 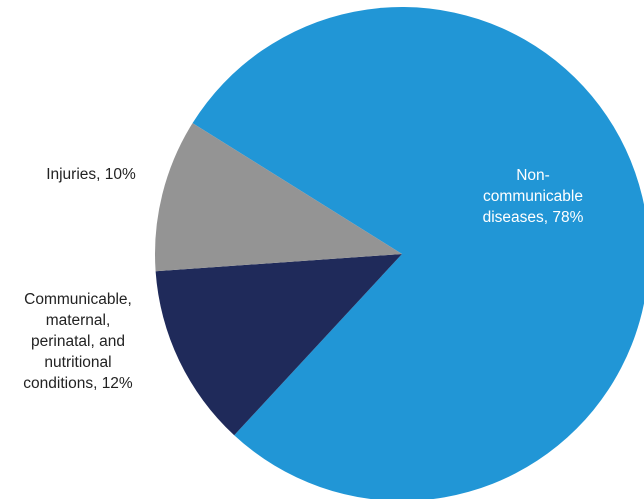 I want to click on pie-slice-communicable, so click(x=278, y=345).